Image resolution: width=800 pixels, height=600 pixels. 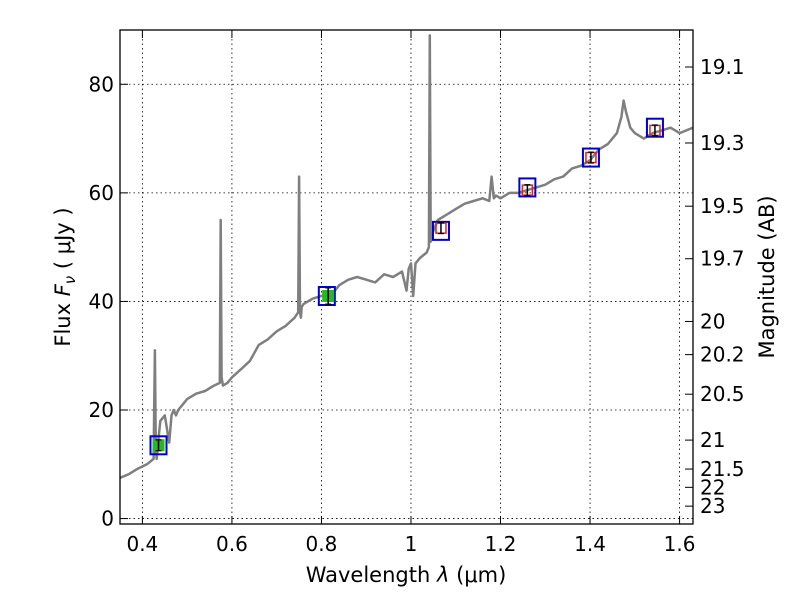 What do you see at coordinates (722, 143) in the screenshot?
I see `magnitude-tick-label: 19.3` at bounding box center [722, 143].